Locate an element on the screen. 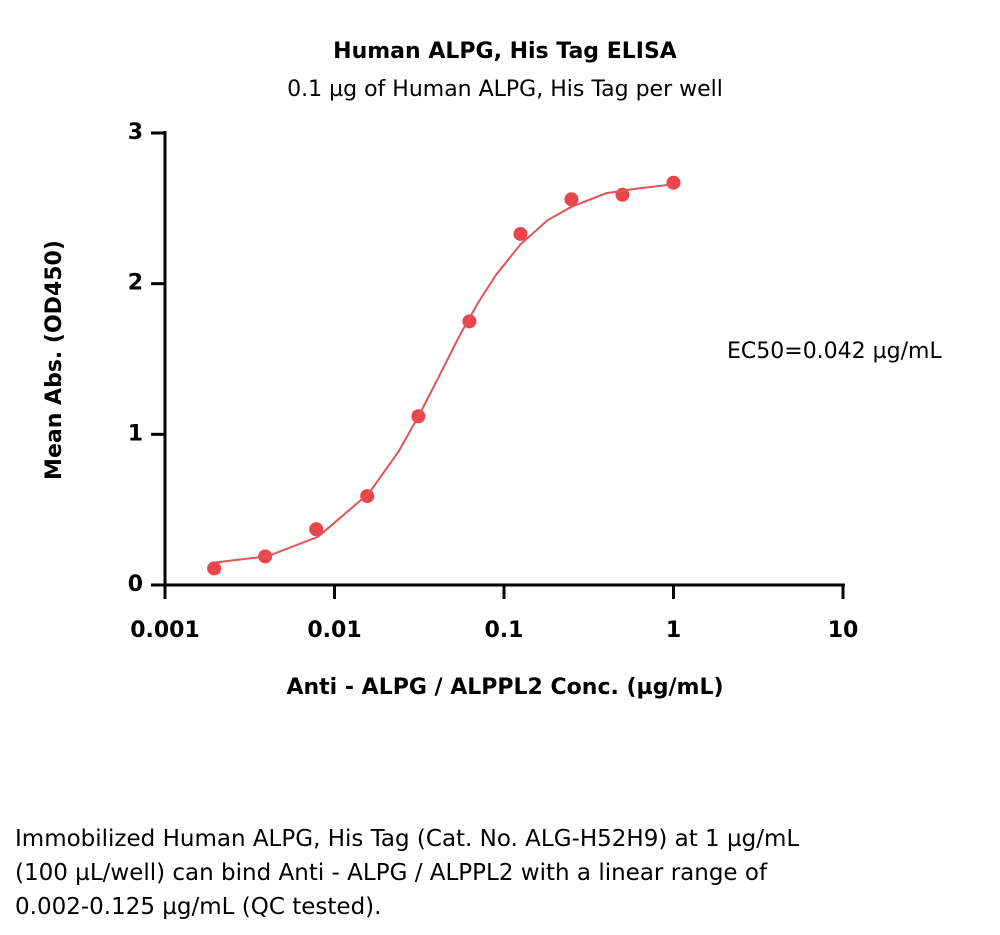 The width and height of the screenshot is (1000, 935). x-tick-label: 10 is located at coordinates (843, 630).